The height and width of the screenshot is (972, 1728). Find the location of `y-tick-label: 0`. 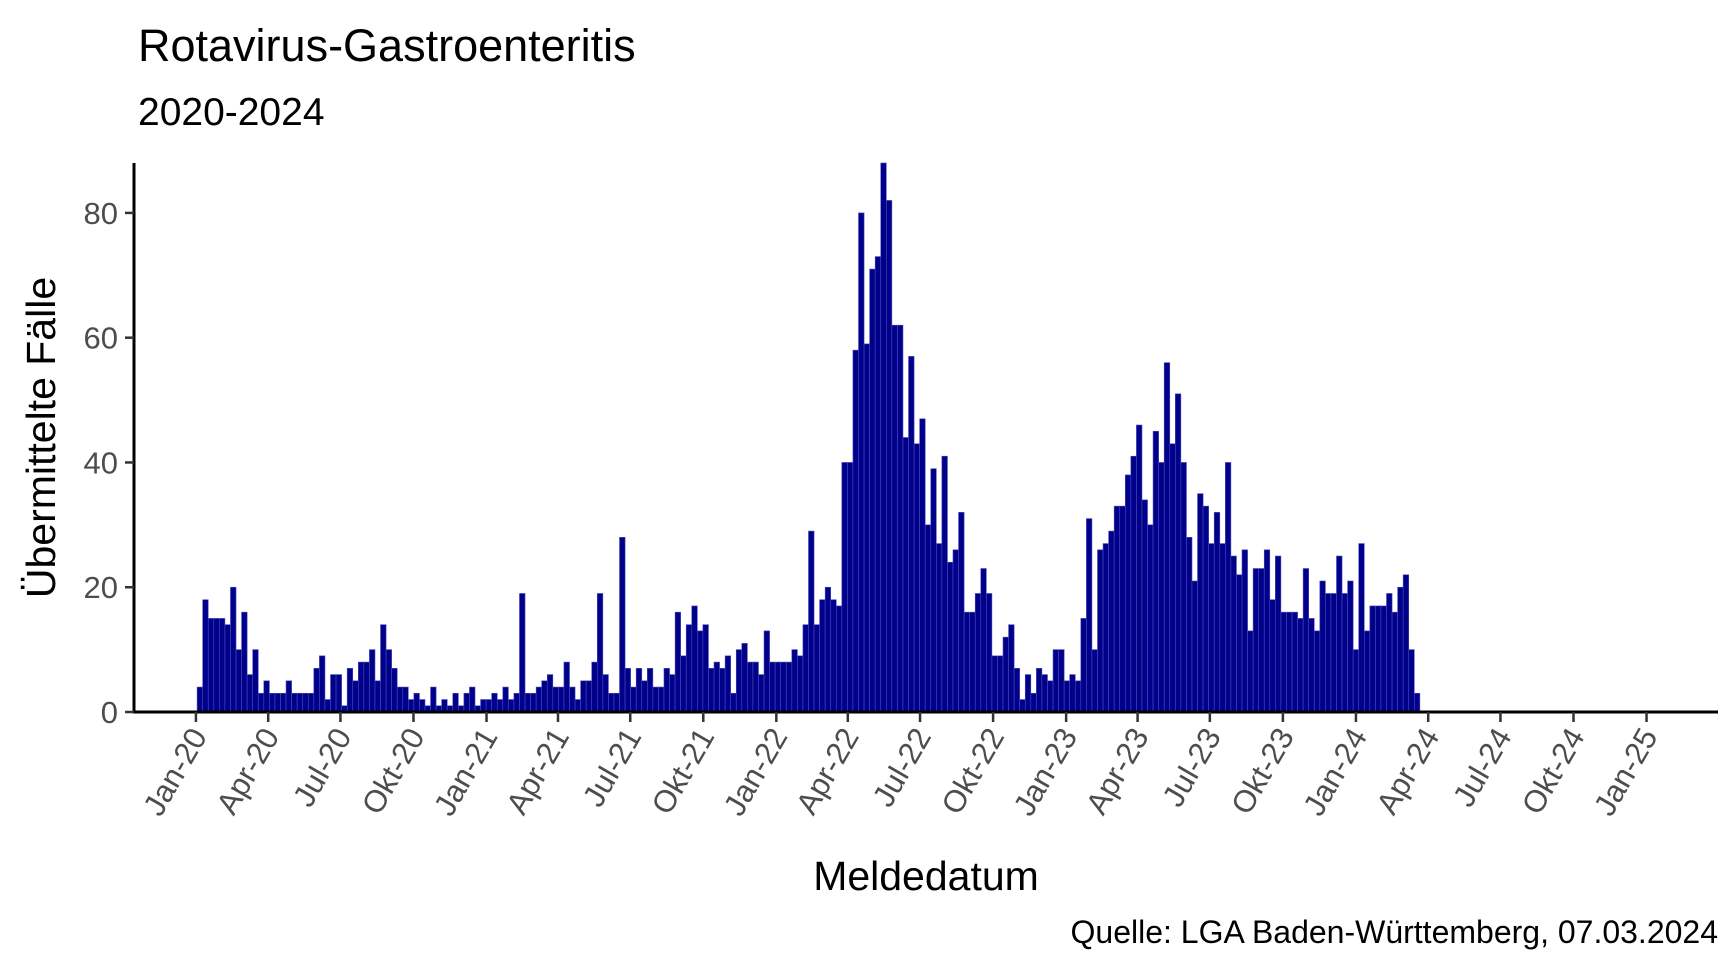

y-tick-label: 0 is located at coordinates (109, 712).